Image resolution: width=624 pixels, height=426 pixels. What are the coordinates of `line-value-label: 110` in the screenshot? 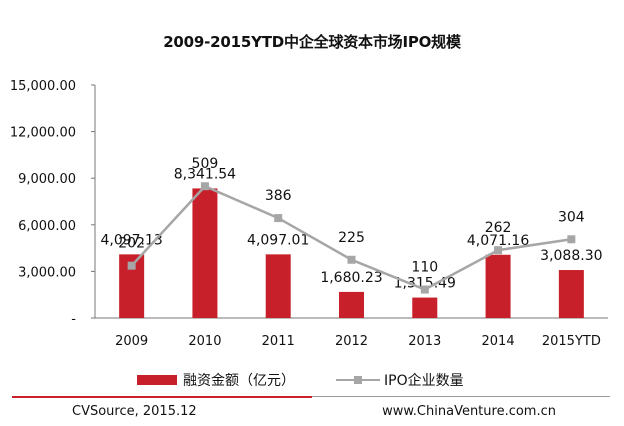 It's located at (424, 268).